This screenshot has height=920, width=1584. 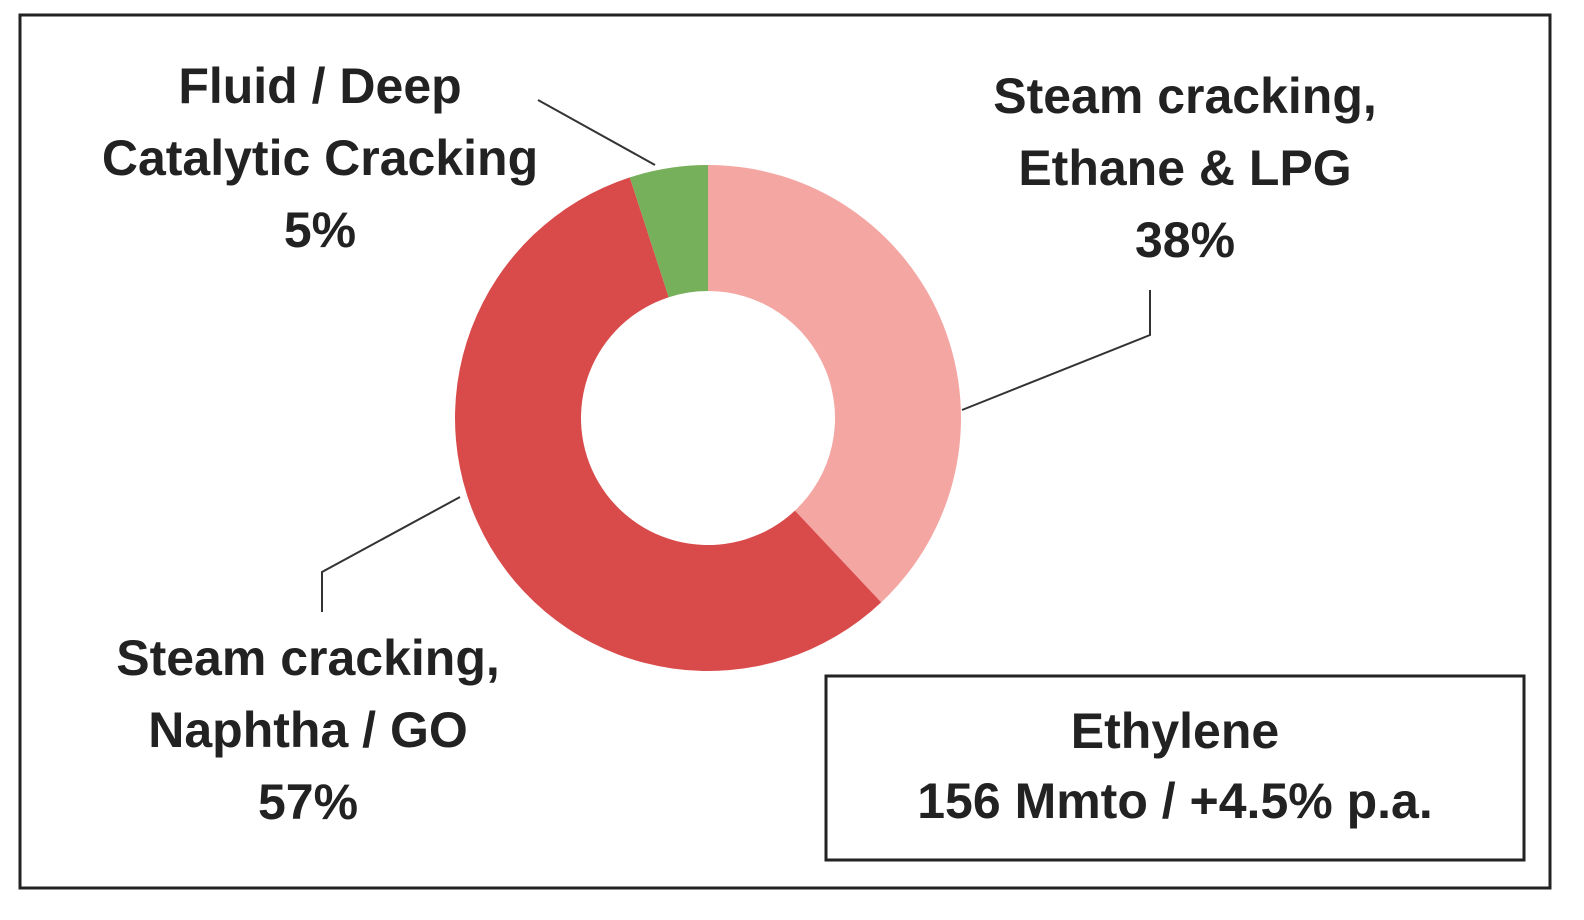 What do you see at coordinates (1174, 801) in the screenshot?
I see `annotation-line: 156 Mmto / +4.5% p.a.` at bounding box center [1174, 801].